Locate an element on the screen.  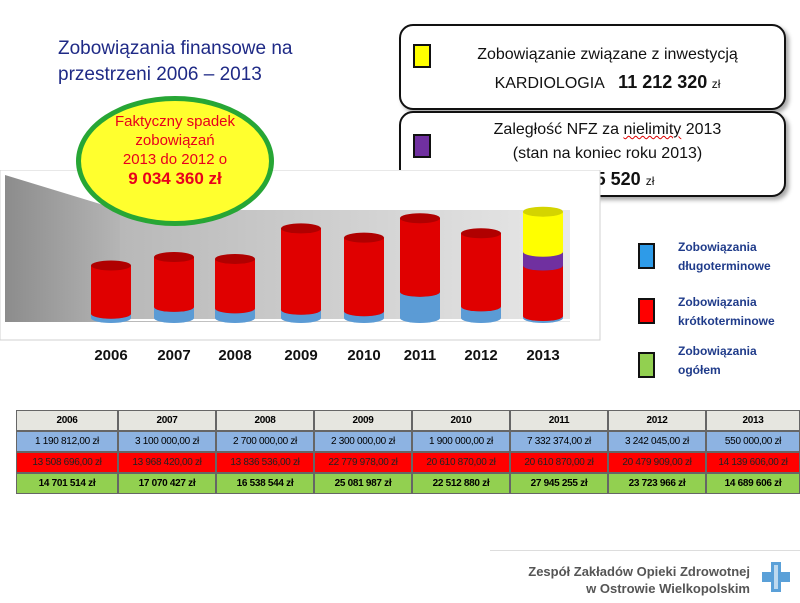
table-cell: 3 242 045,00 zł is located at coordinates (657, 441).